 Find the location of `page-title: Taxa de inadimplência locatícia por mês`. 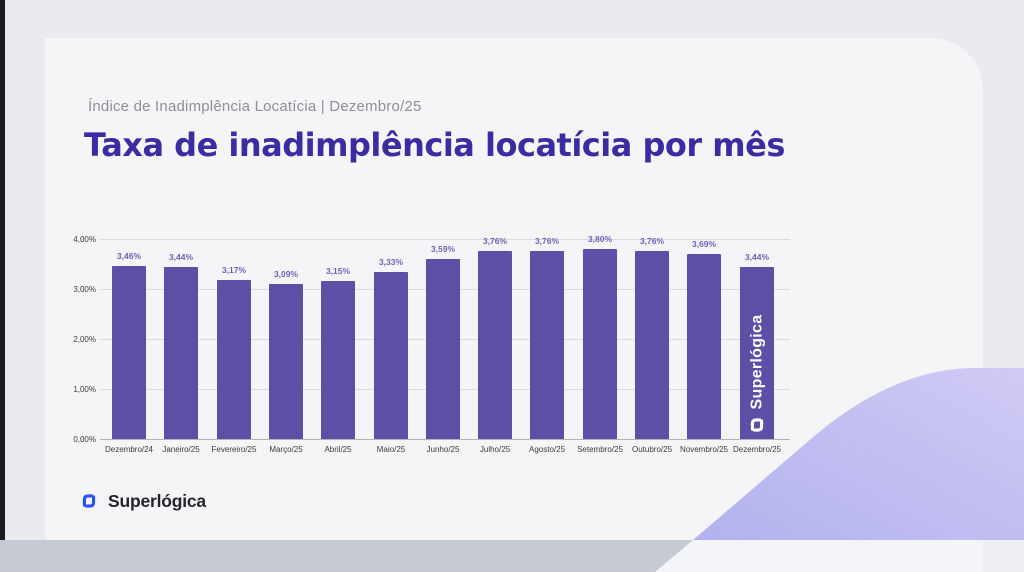

page-title: Taxa de inadimplência locatícia por mês is located at coordinates (434, 145).